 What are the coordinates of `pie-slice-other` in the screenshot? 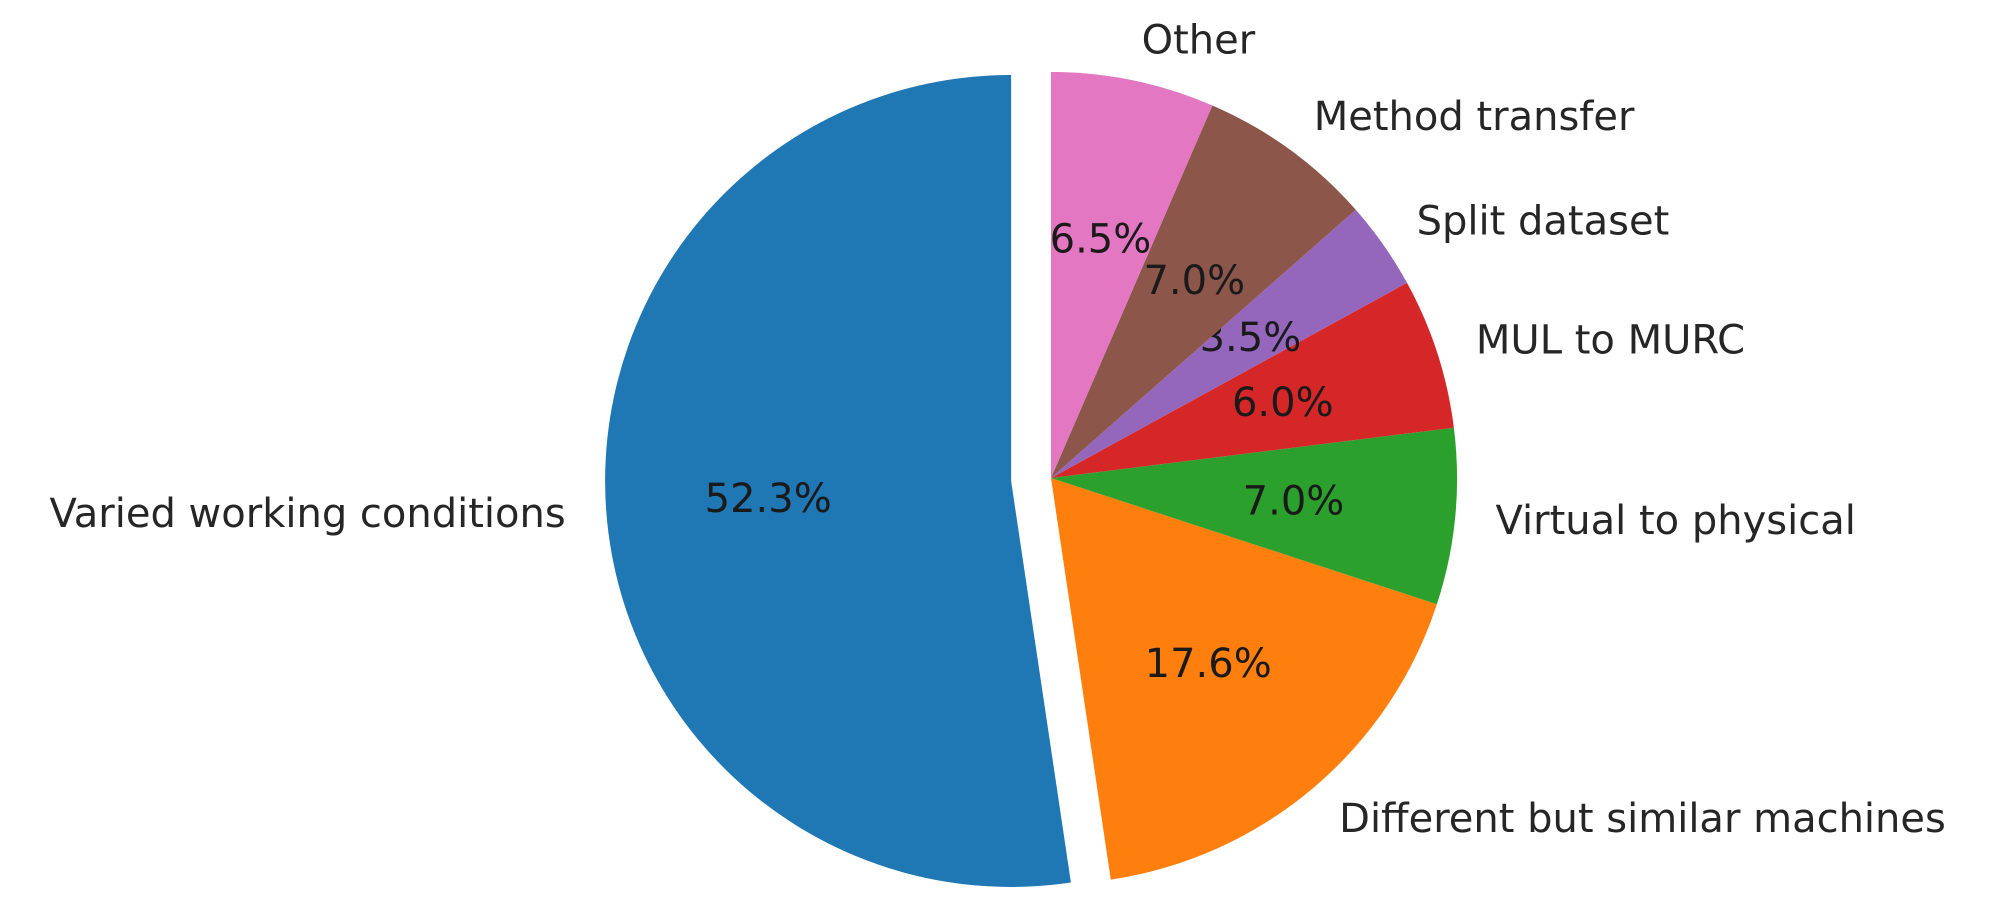 It's located at (1132, 275).